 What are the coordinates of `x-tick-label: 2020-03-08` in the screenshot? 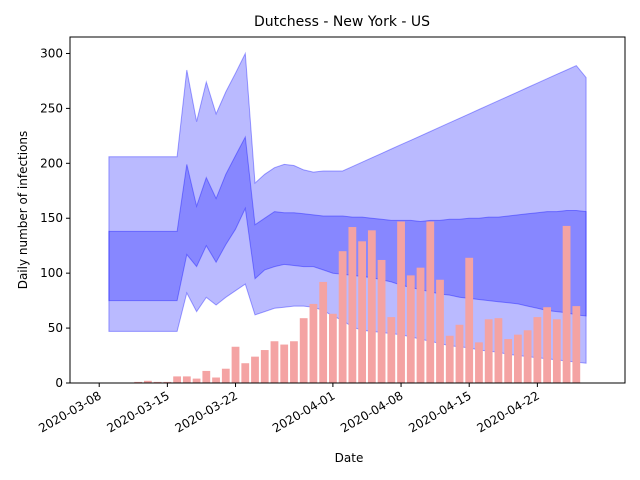 It's located at (69, 411).